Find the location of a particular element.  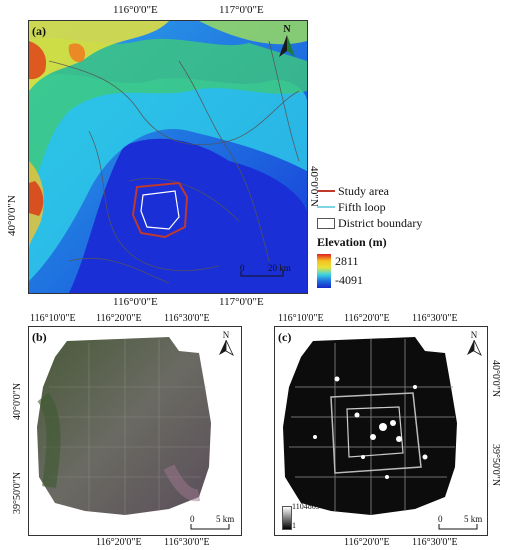

top-tick-2: 117°0'0"E is located at coordinates (241, 10).